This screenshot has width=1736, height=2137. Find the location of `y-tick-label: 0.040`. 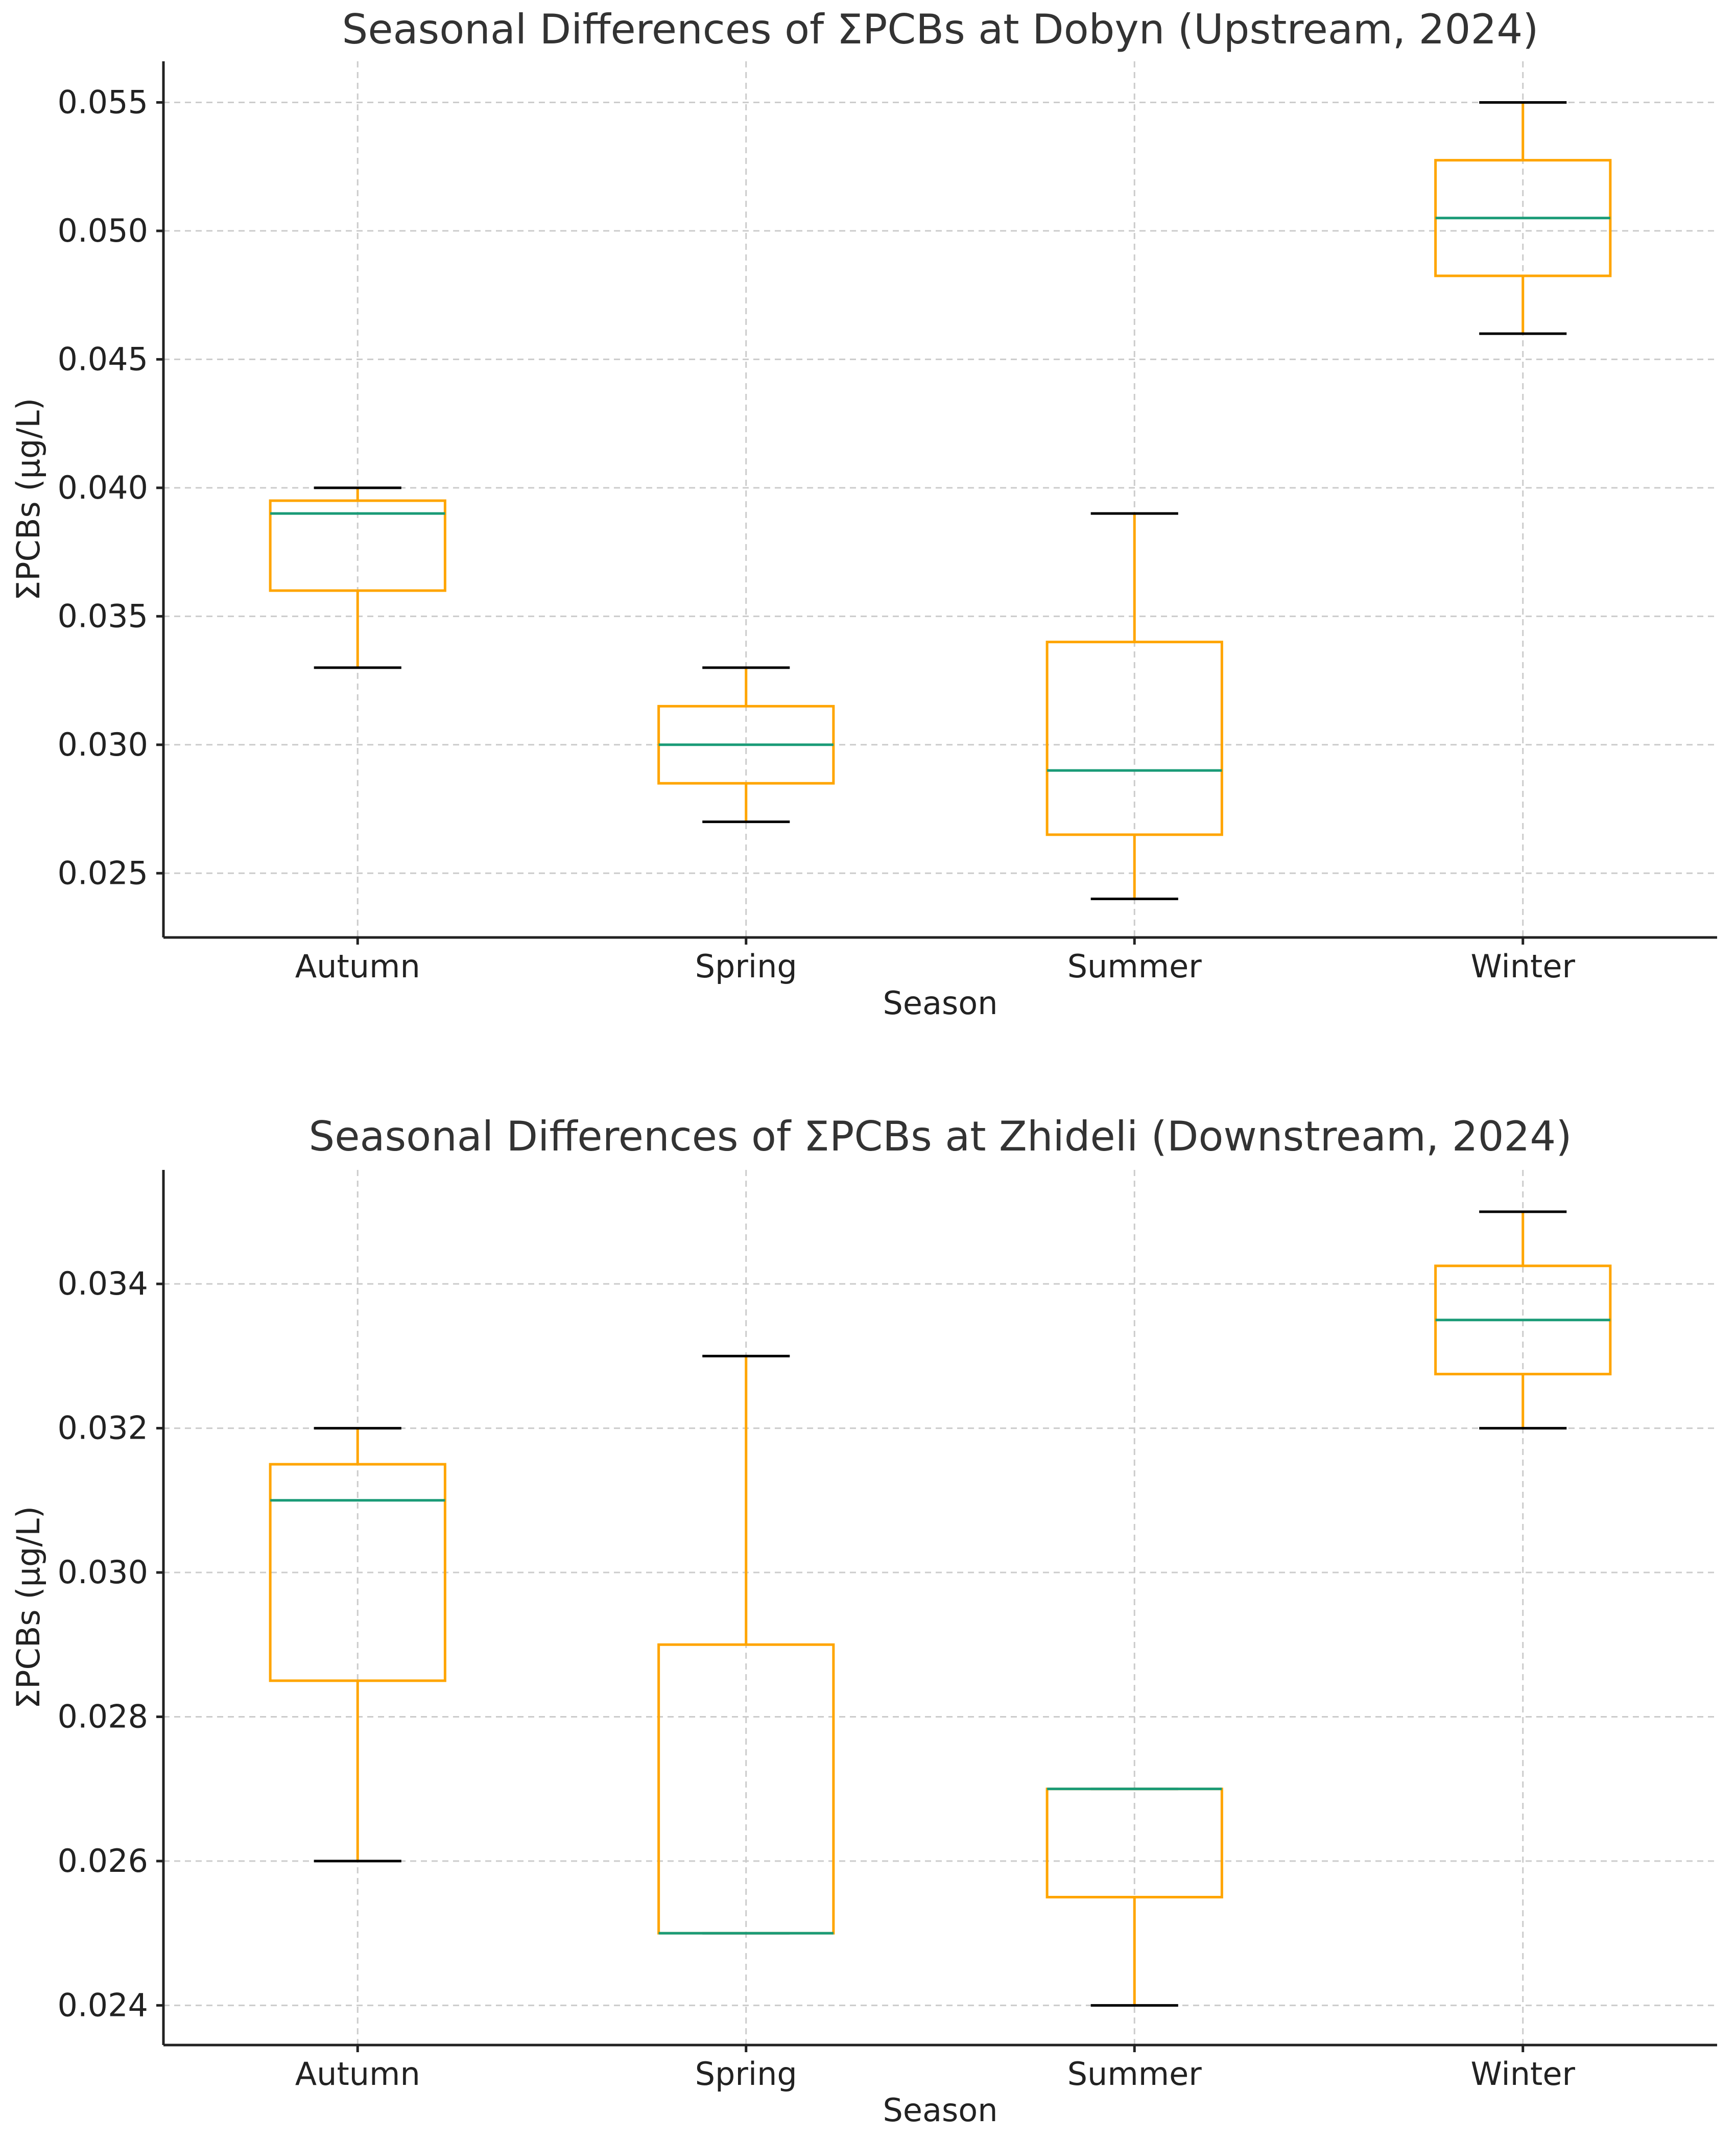

y-tick-label: 0.040 is located at coordinates (104, 487).